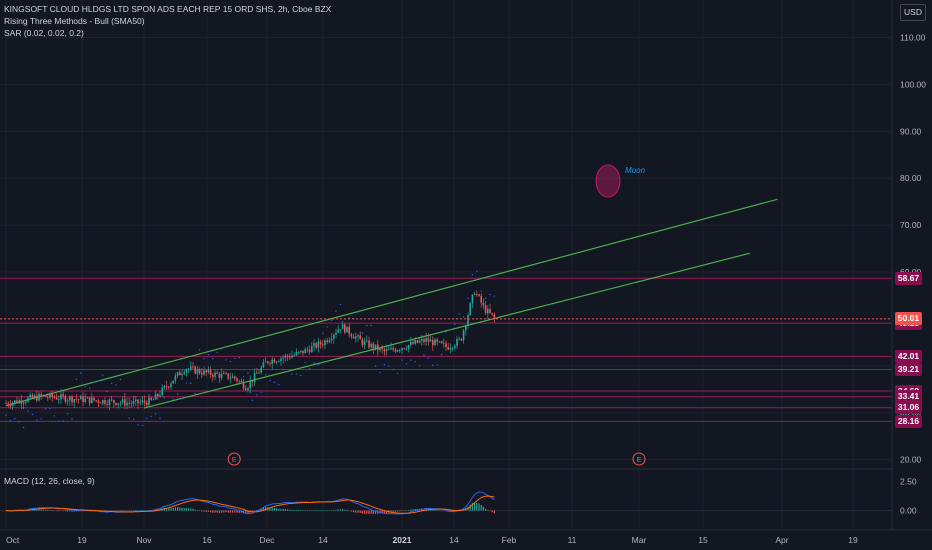  Describe the element at coordinates (74, 21) in the screenshot. I see `indicator-rising-three-methods: Rising Three Methods - Bull (SMA50)` at that location.